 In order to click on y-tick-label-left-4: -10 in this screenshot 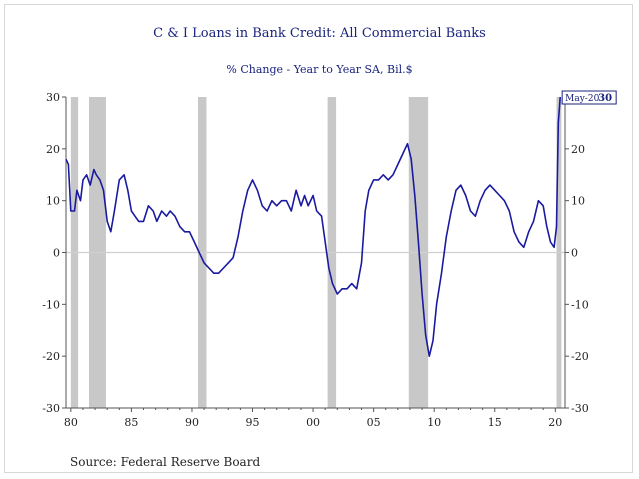, I will do `click(51, 304)`.